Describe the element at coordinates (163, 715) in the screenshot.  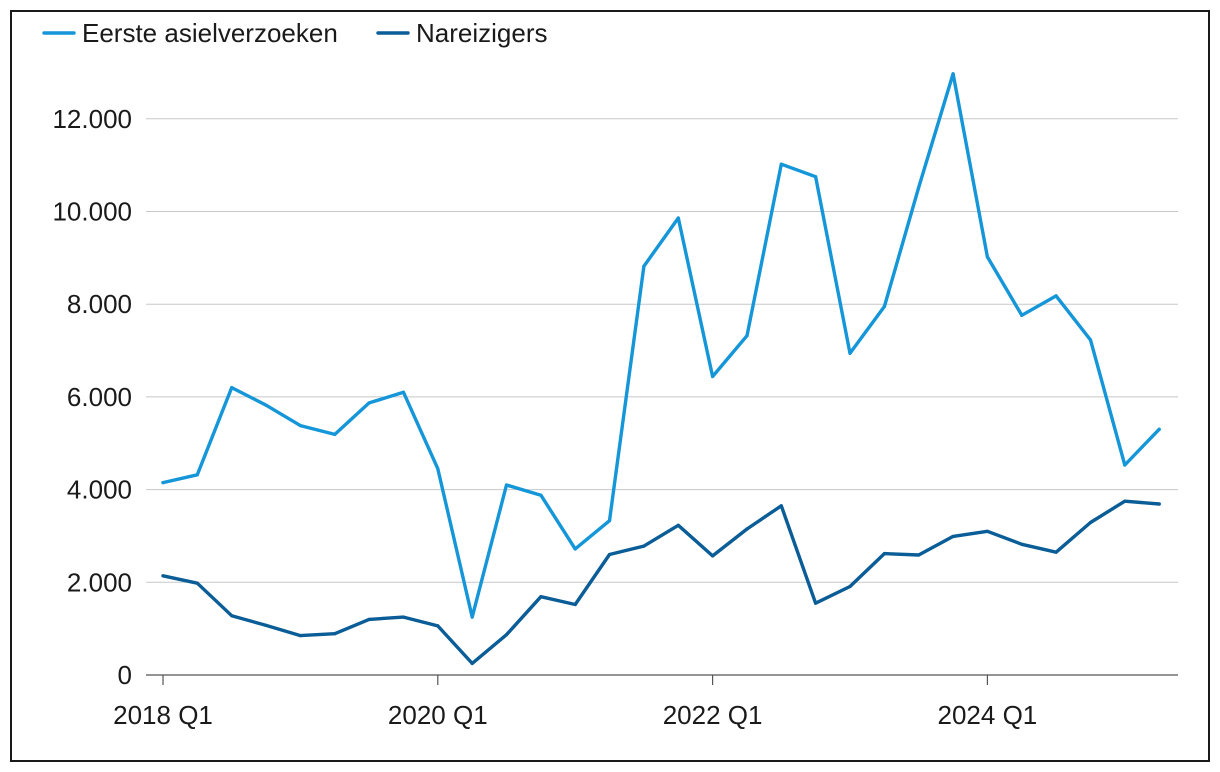
I see `x-tick-label: 2018 Q1` at that location.